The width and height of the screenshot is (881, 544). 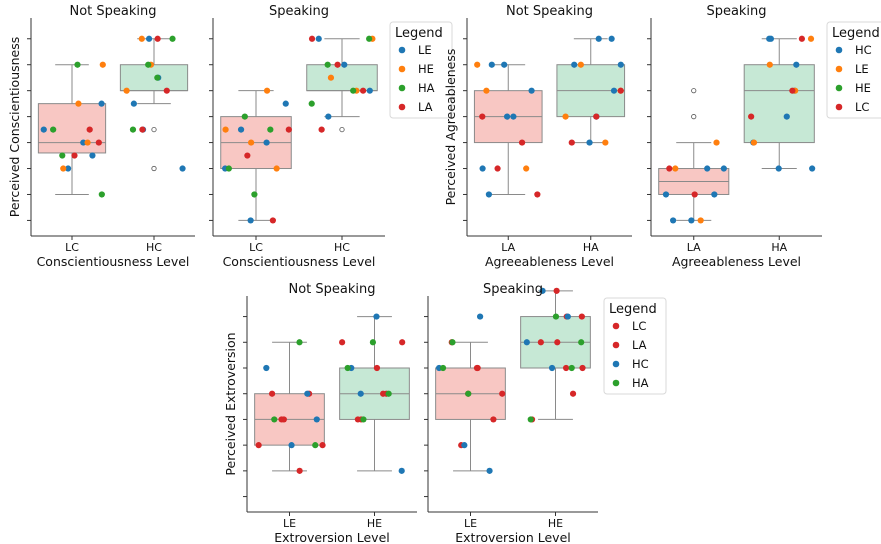 What do you see at coordinates (450, 127) in the screenshot?
I see `y-axis-label: Perceived Agreeableness` at bounding box center [450, 127].